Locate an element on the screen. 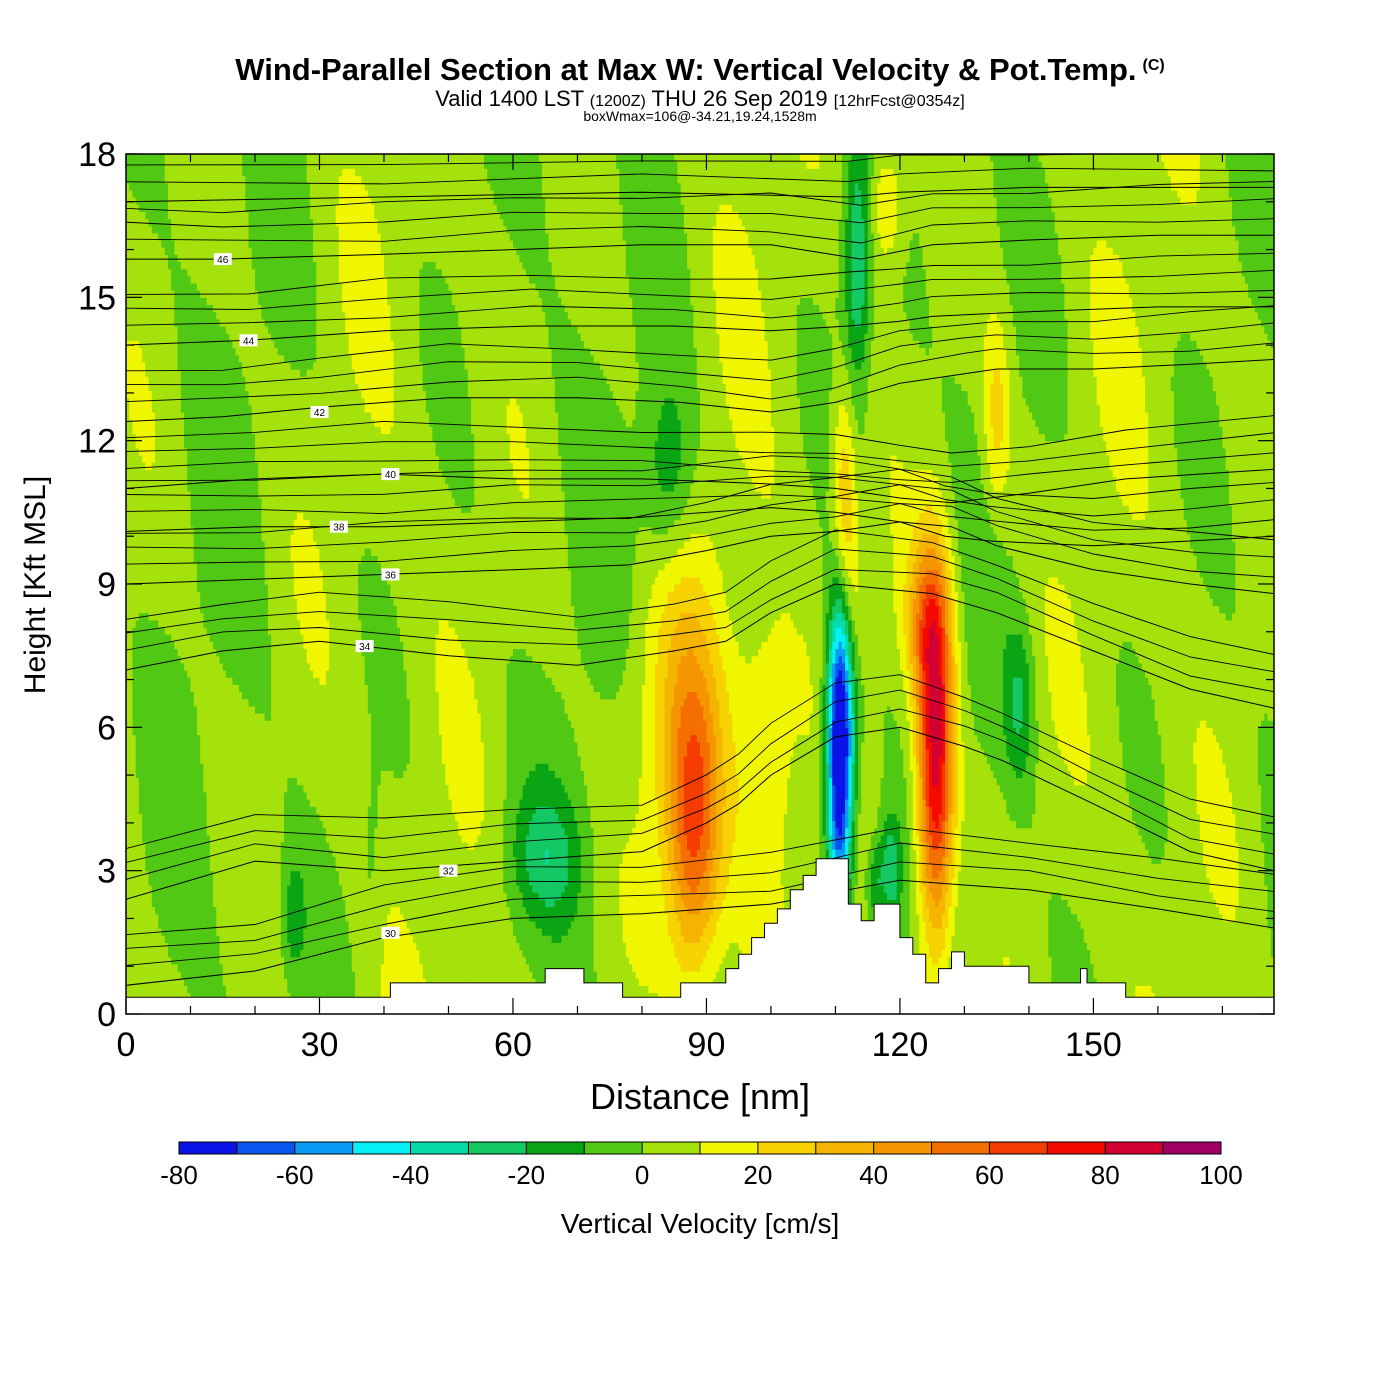 The height and width of the screenshot is (1400, 1400). colorbar-tick-label: 80 is located at coordinates (1105, 1175).